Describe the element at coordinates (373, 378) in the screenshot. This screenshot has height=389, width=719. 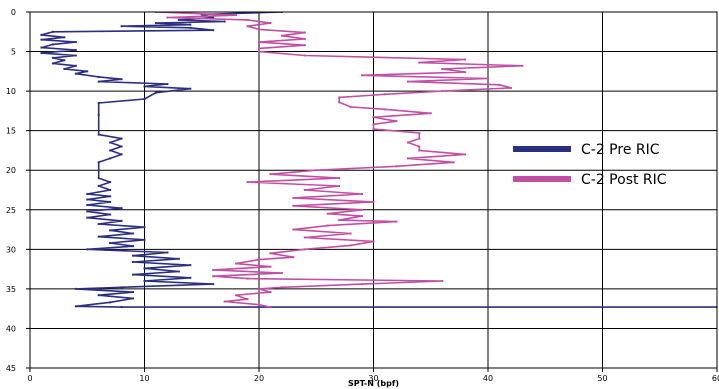
I see `x-tick-label: 30` at that location.